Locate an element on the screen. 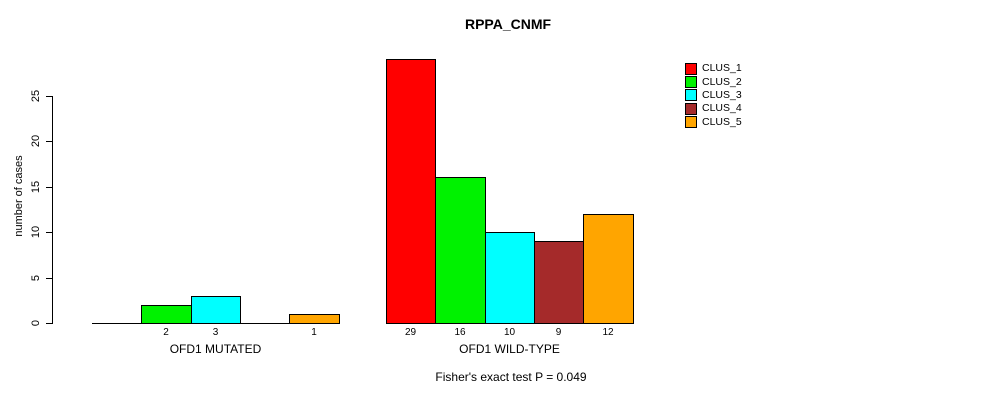 Image resolution: width=990 pixels, height=400 pixels. bar-value-label: 29 is located at coordinates (410, 332).